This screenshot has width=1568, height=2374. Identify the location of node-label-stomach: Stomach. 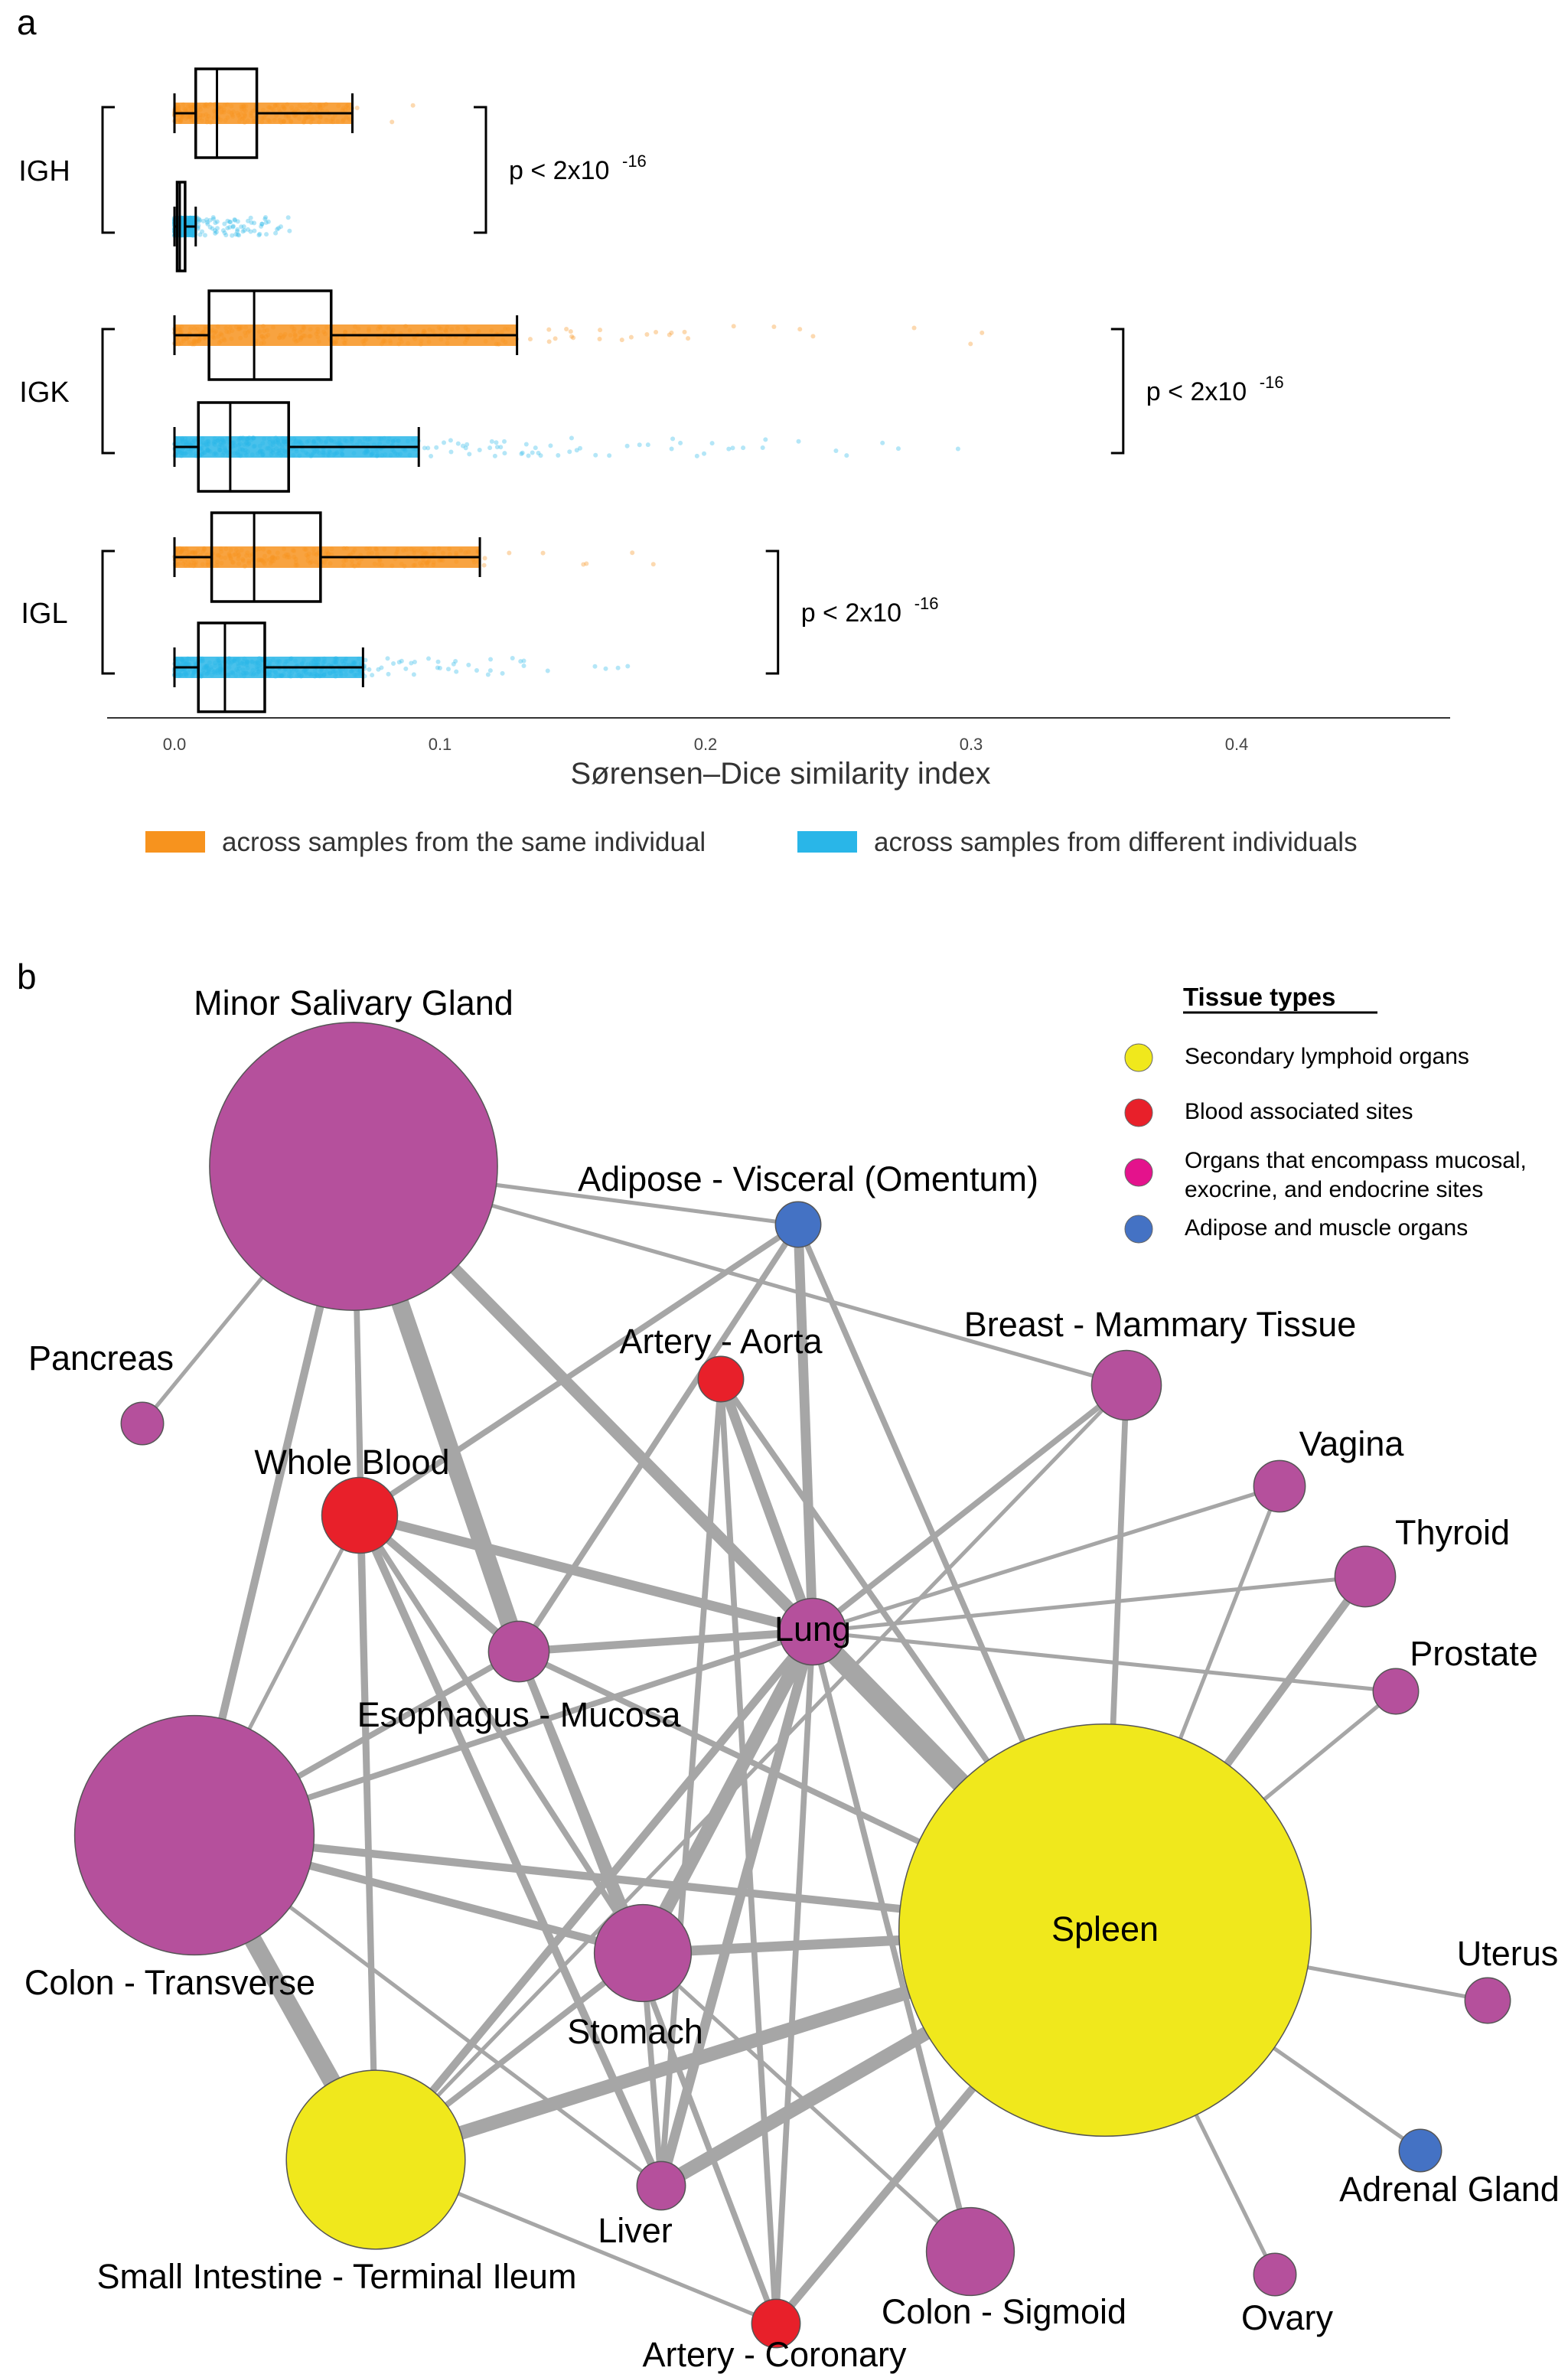
(635, 2032).